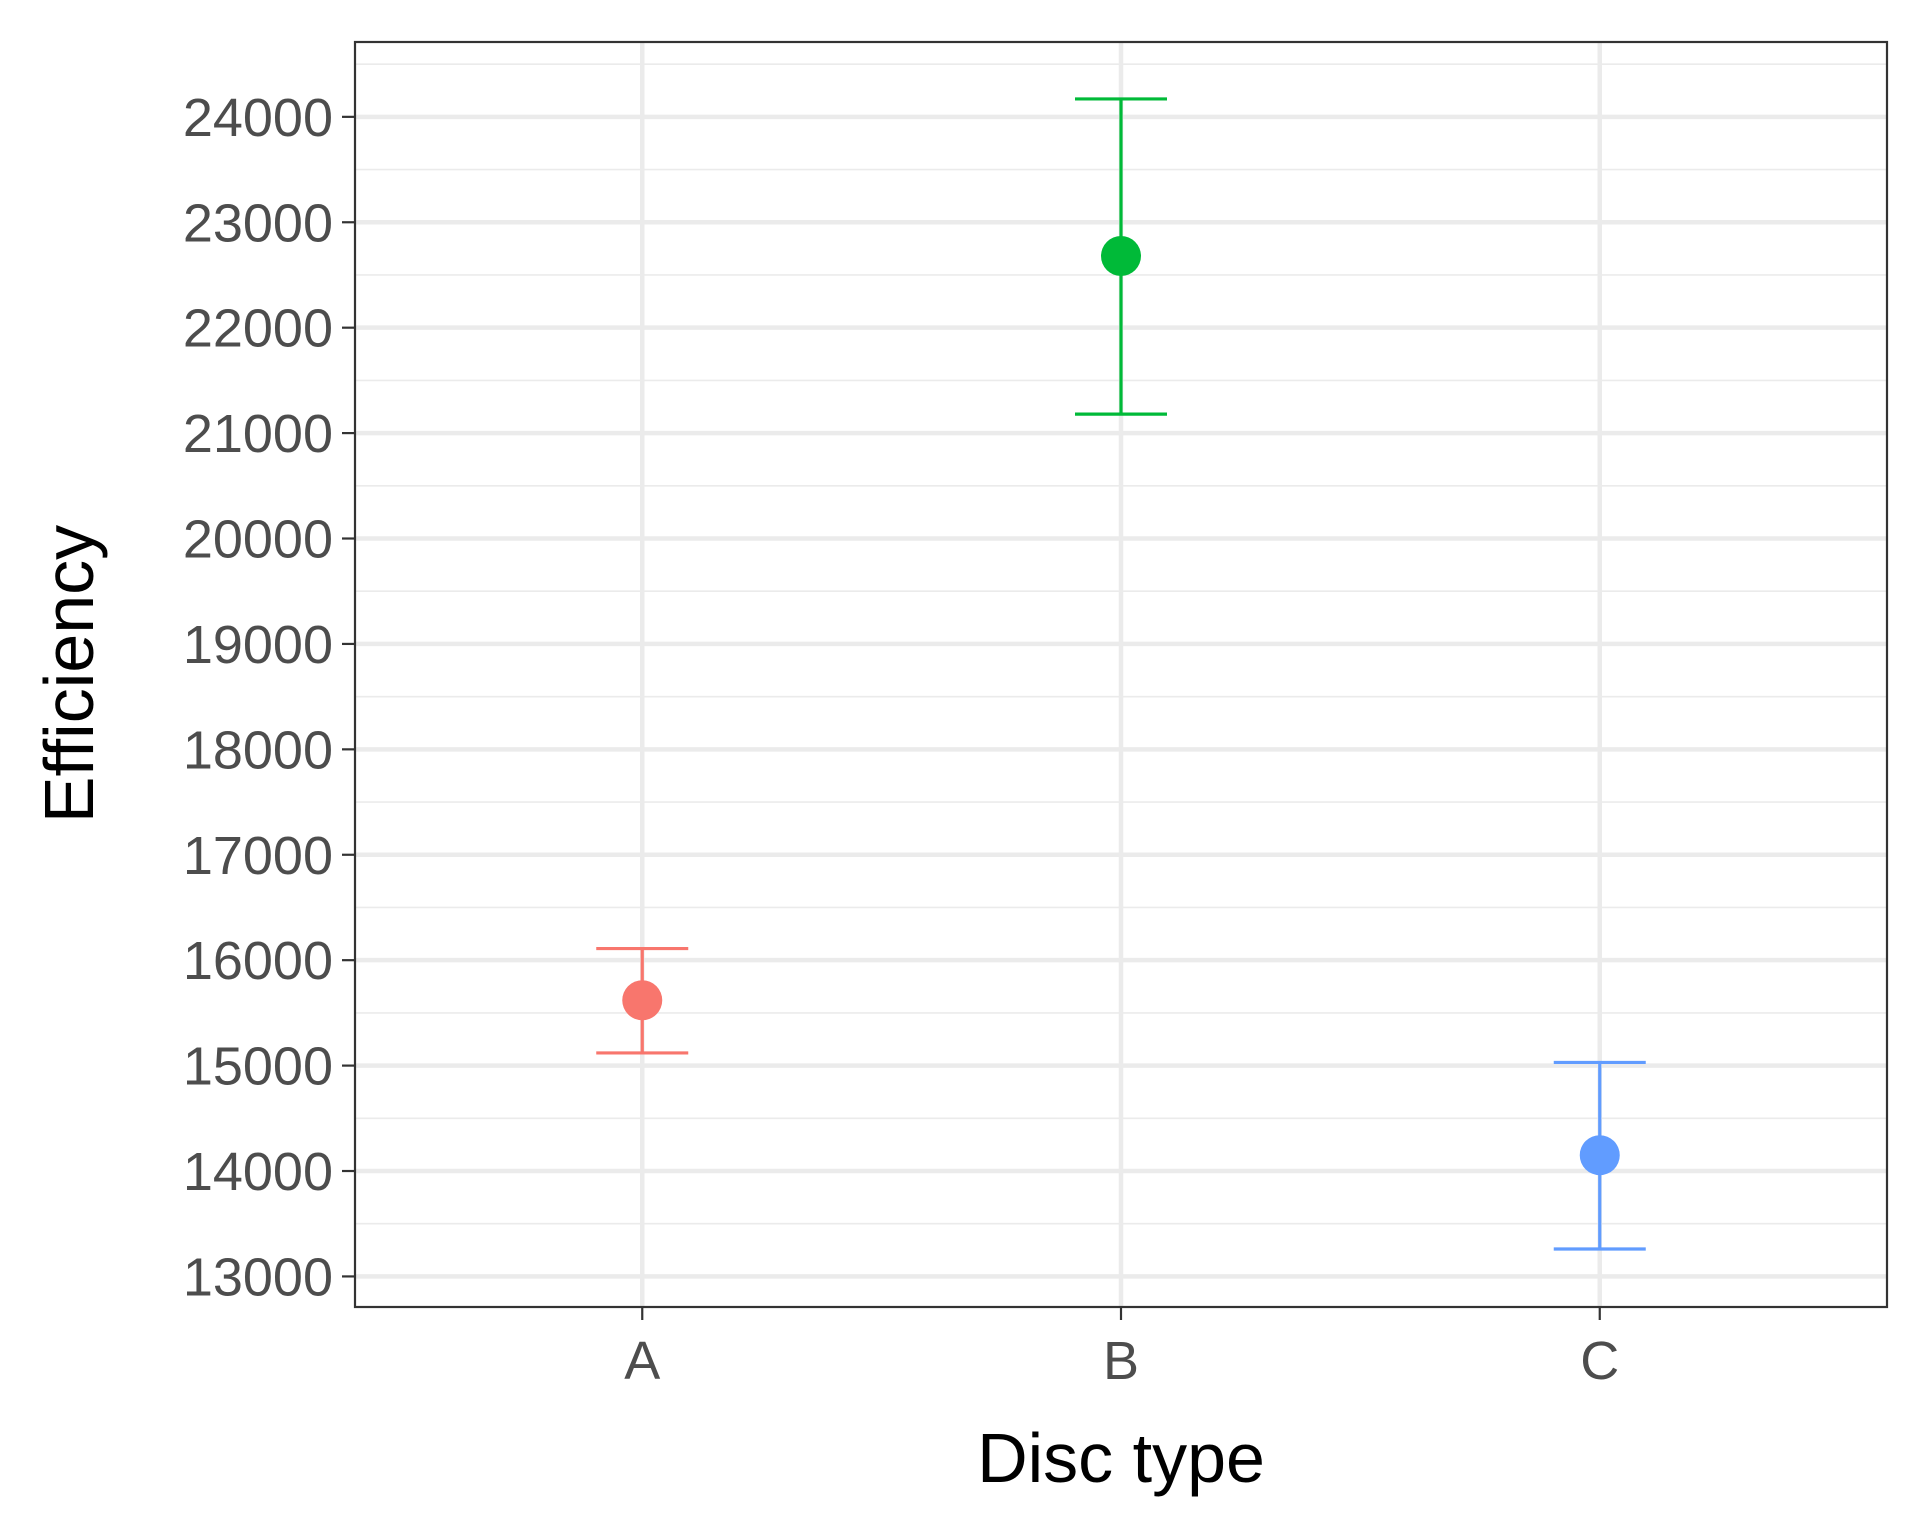  I want to click on y-tick-label: 21000, so click(258, 434).